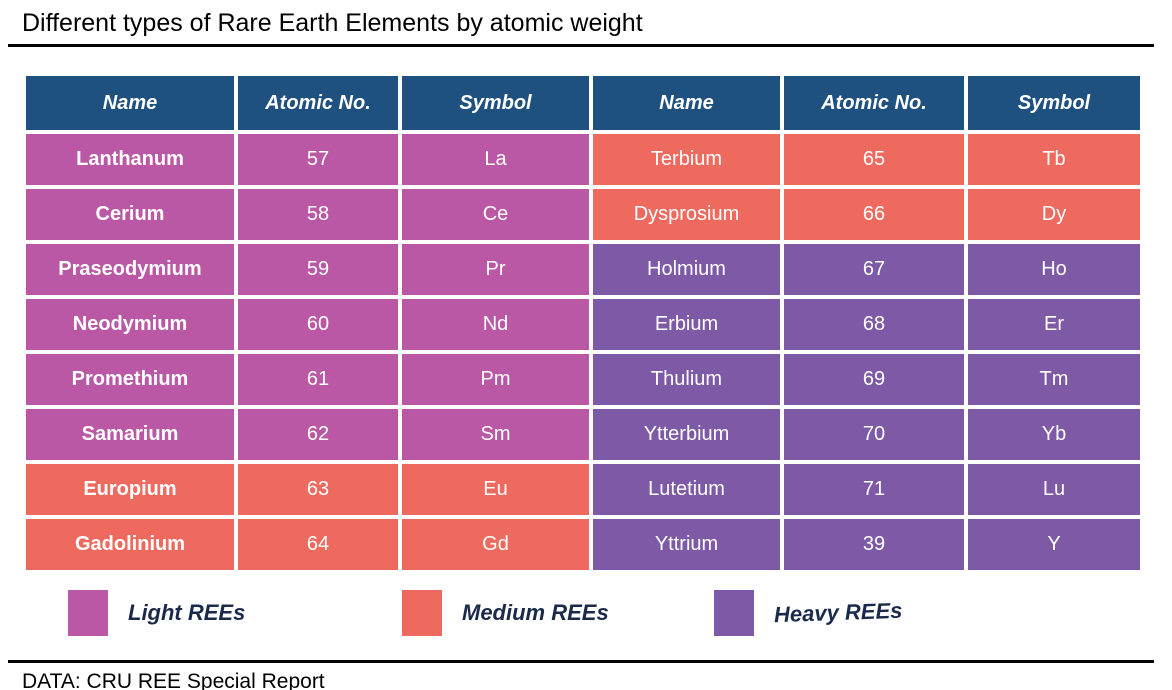  What do you see at coordinates (874, 544) in the screenshot?
I see `atomic-no-cell: 39` at bounding box center [874, 544].